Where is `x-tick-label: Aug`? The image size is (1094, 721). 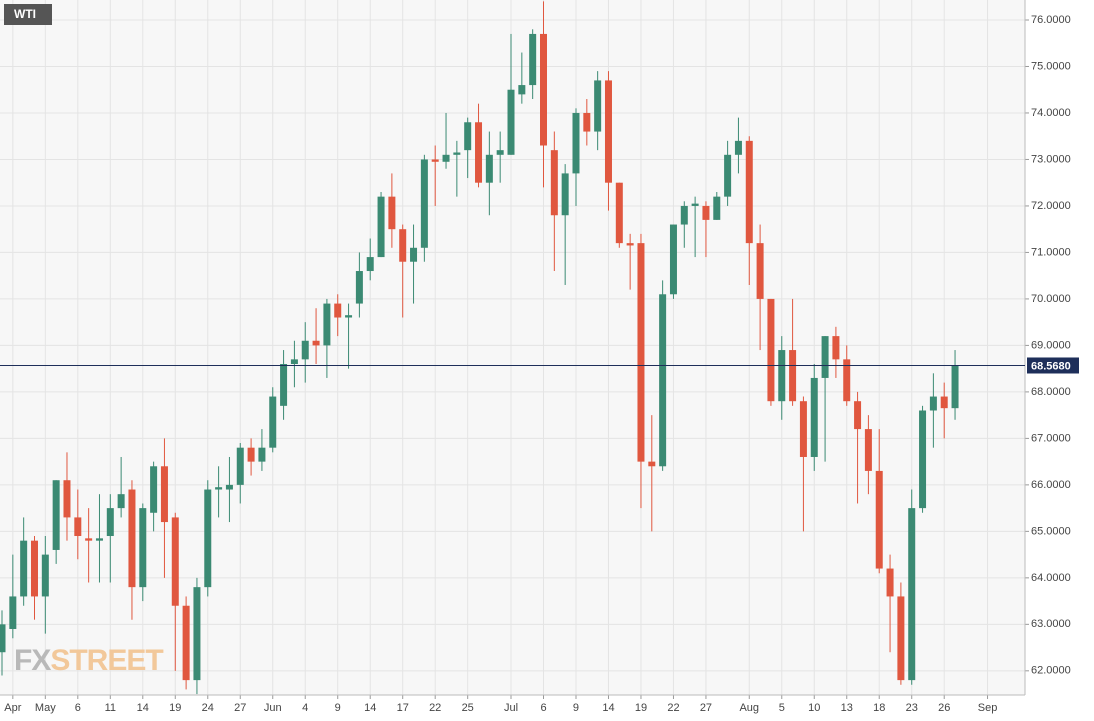 x-tick-label: Aug is located at coordinates (749, 708).